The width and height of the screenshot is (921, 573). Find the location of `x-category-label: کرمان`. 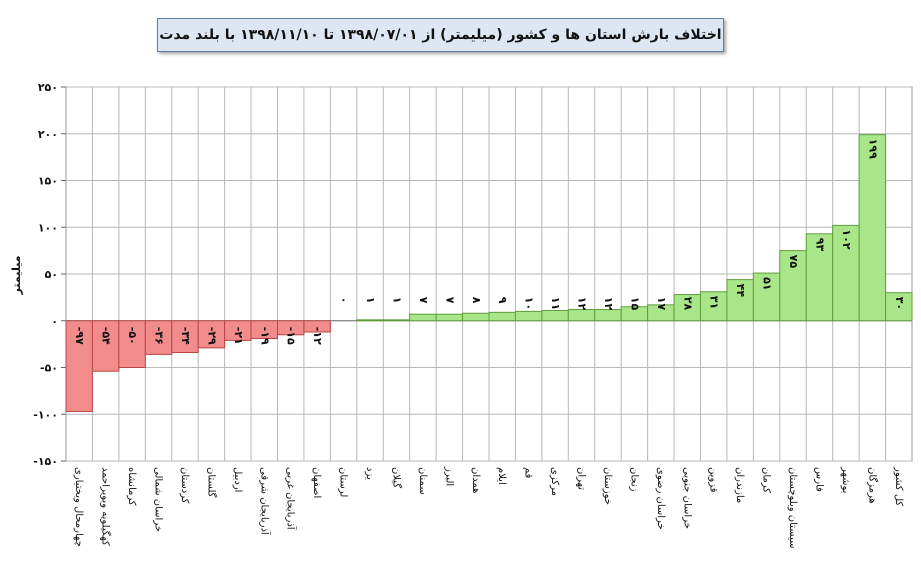

x-category-label: کرمان is located at coordinates (766, 480).